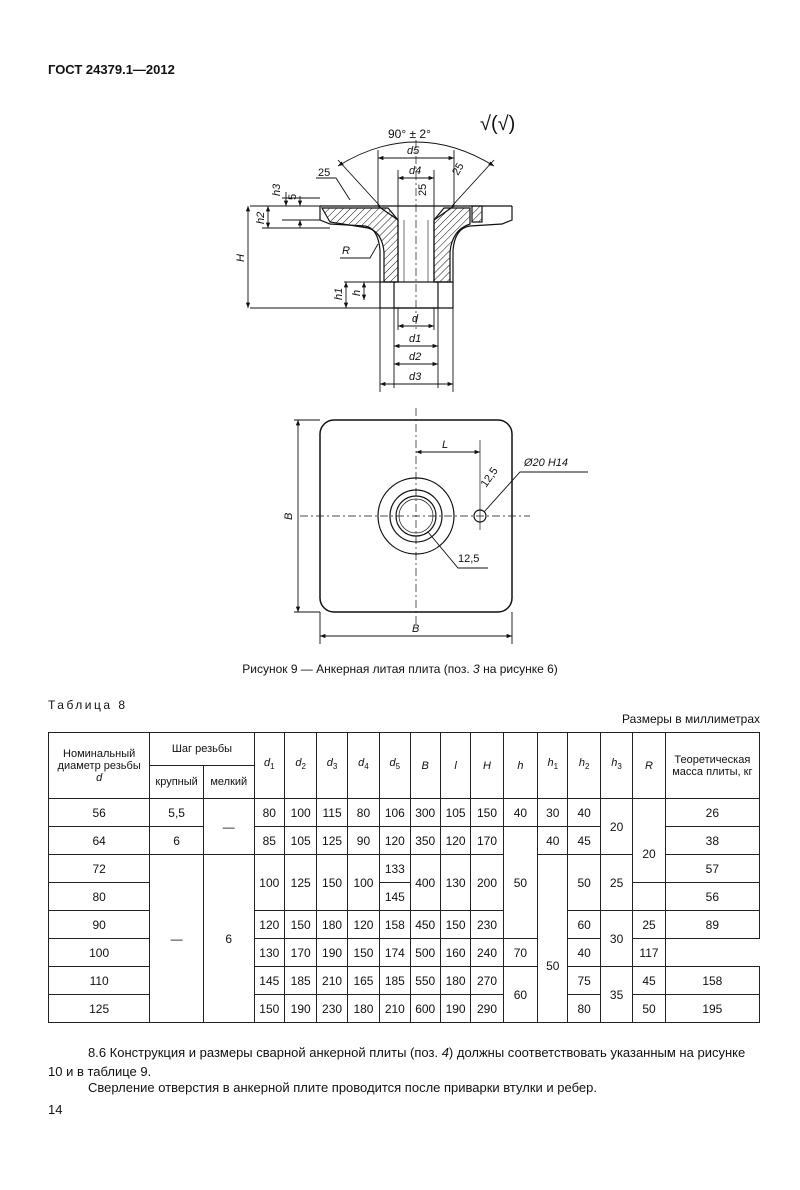  I want to click on R-label: R, so click(346, 251).